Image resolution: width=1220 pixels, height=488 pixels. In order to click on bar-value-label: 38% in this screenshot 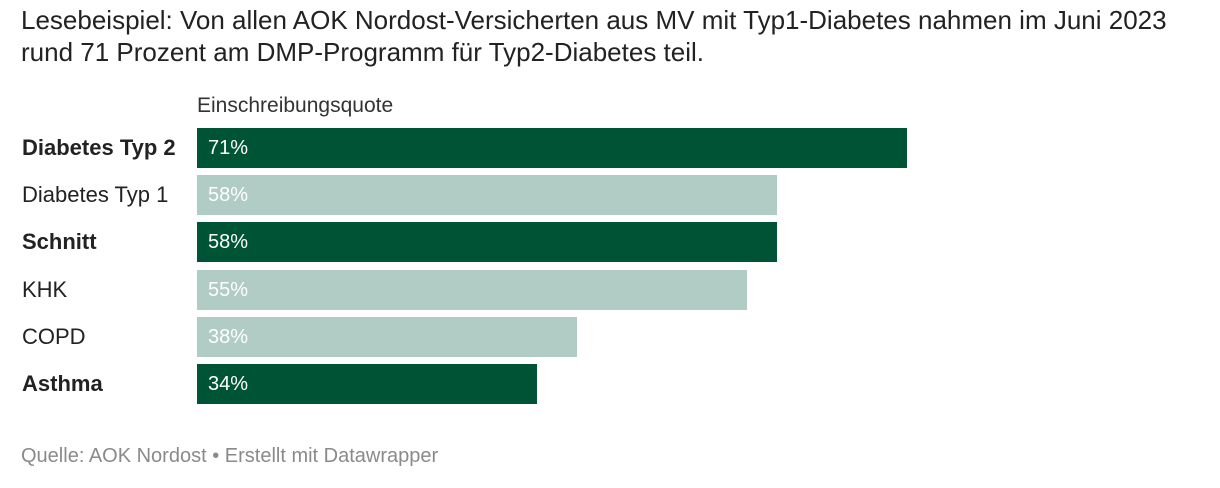, I will do `click(228, 337)`.